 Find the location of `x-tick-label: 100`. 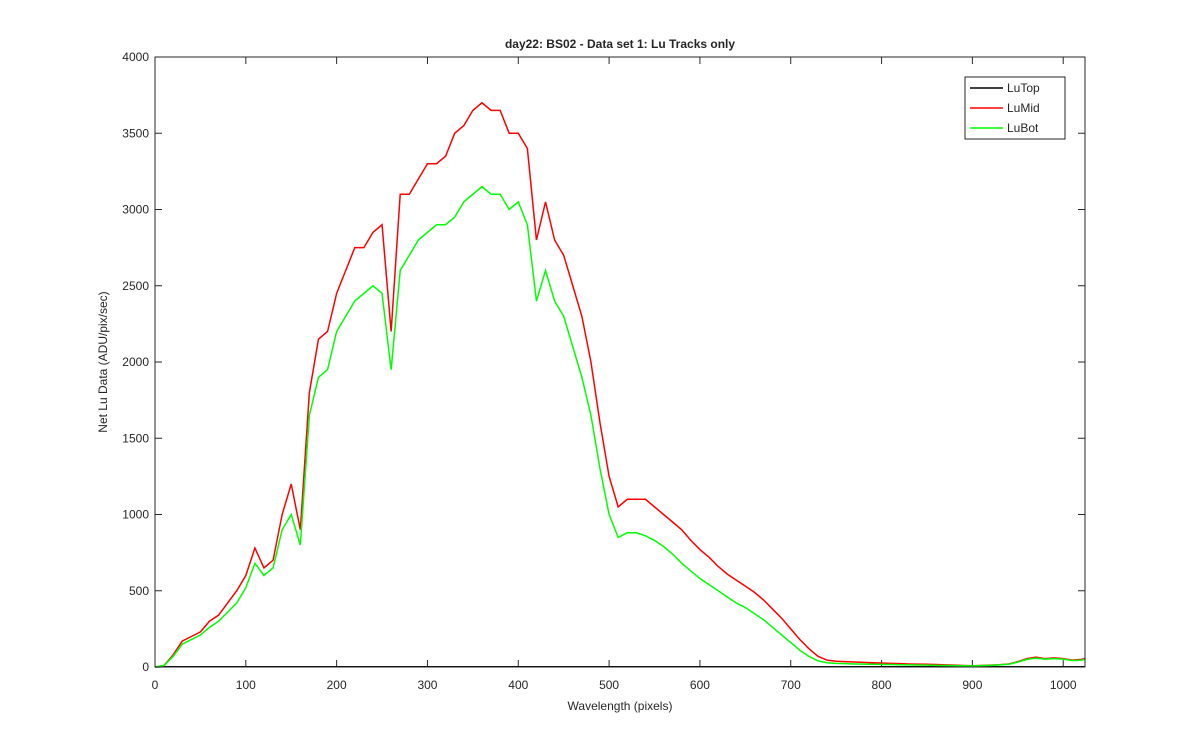

x-tick-label: 100 is located at coordinates (246, 685).